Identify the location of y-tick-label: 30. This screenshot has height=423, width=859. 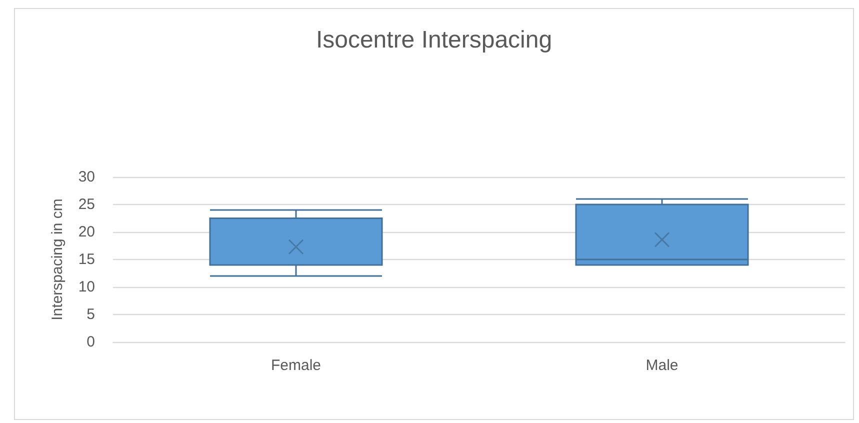
(86, 177).